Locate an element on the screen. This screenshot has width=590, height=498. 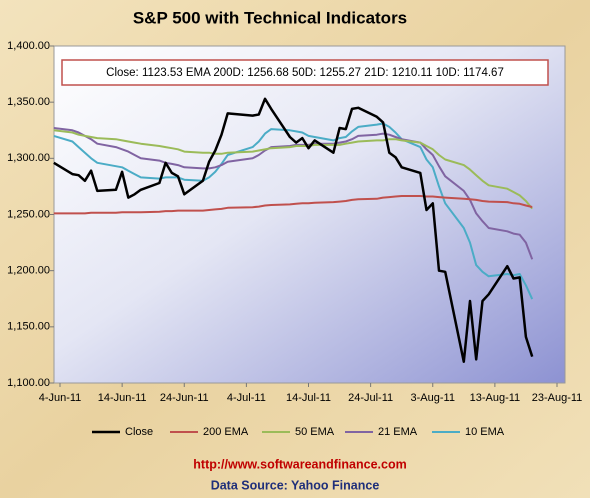
y-tick-label: 1,400.00 is located at coordinates (28, 46).